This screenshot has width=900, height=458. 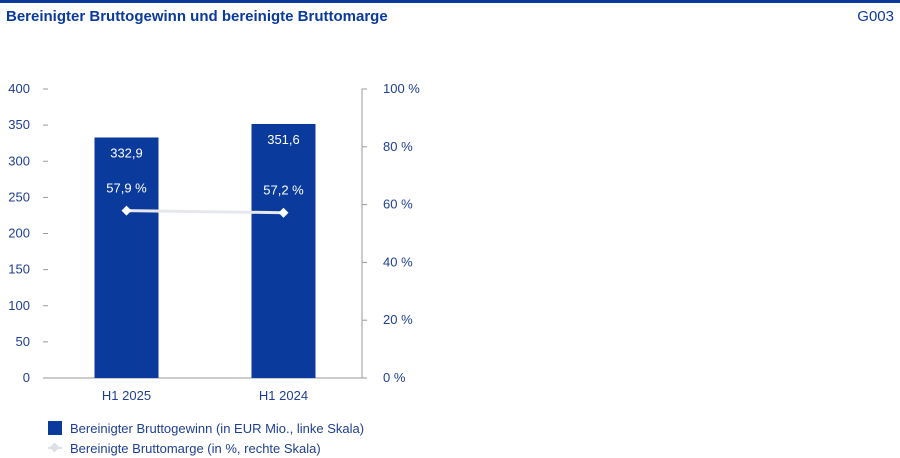 I want to click on left-tick-label: 50, so click(x=23, y=341).